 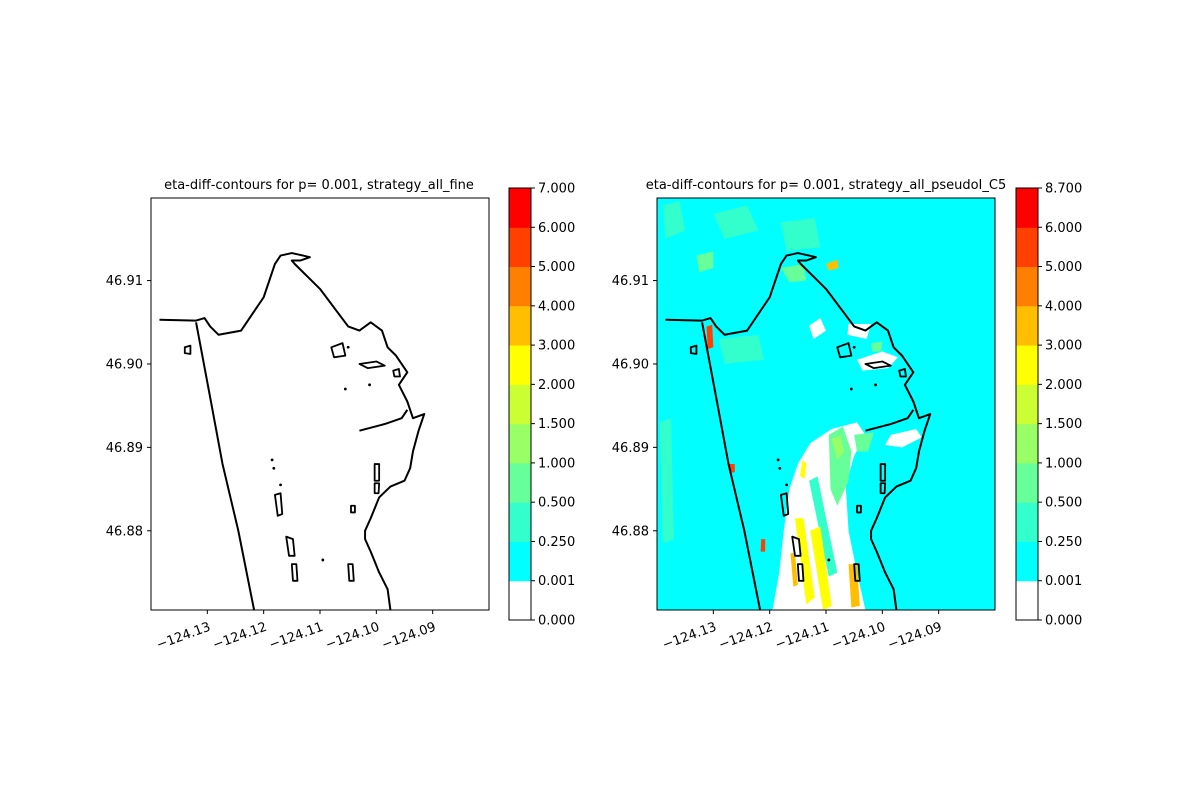 I want to click on left-x-ticks: −124.13−124.12−124.11−124.10−124.09, so click(x=296, y=631).